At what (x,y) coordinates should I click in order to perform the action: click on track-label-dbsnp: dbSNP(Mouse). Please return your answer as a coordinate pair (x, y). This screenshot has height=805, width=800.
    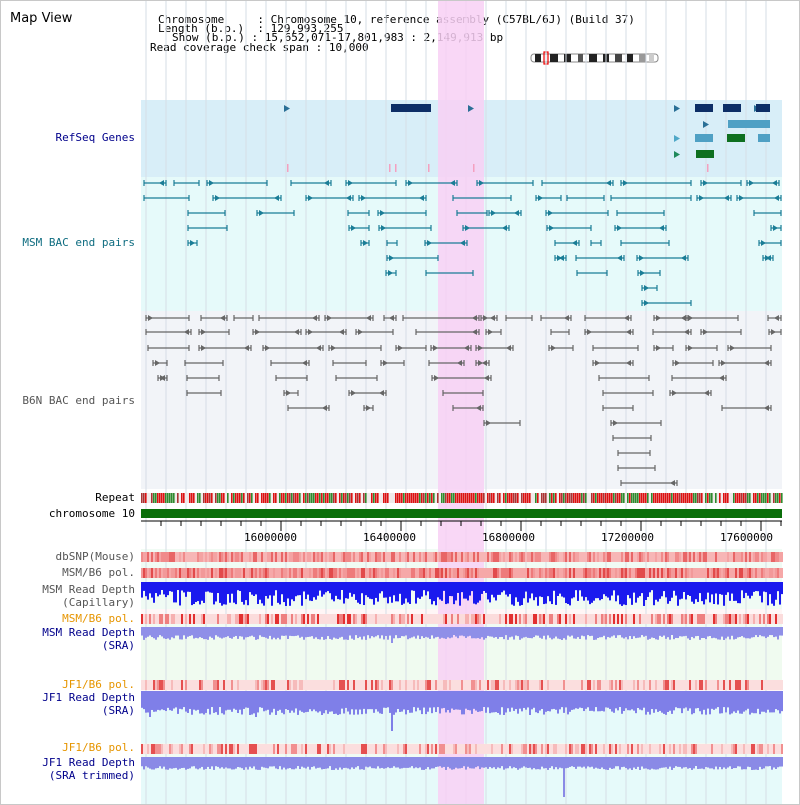
    Looking at the image, I should click on (95, 556).